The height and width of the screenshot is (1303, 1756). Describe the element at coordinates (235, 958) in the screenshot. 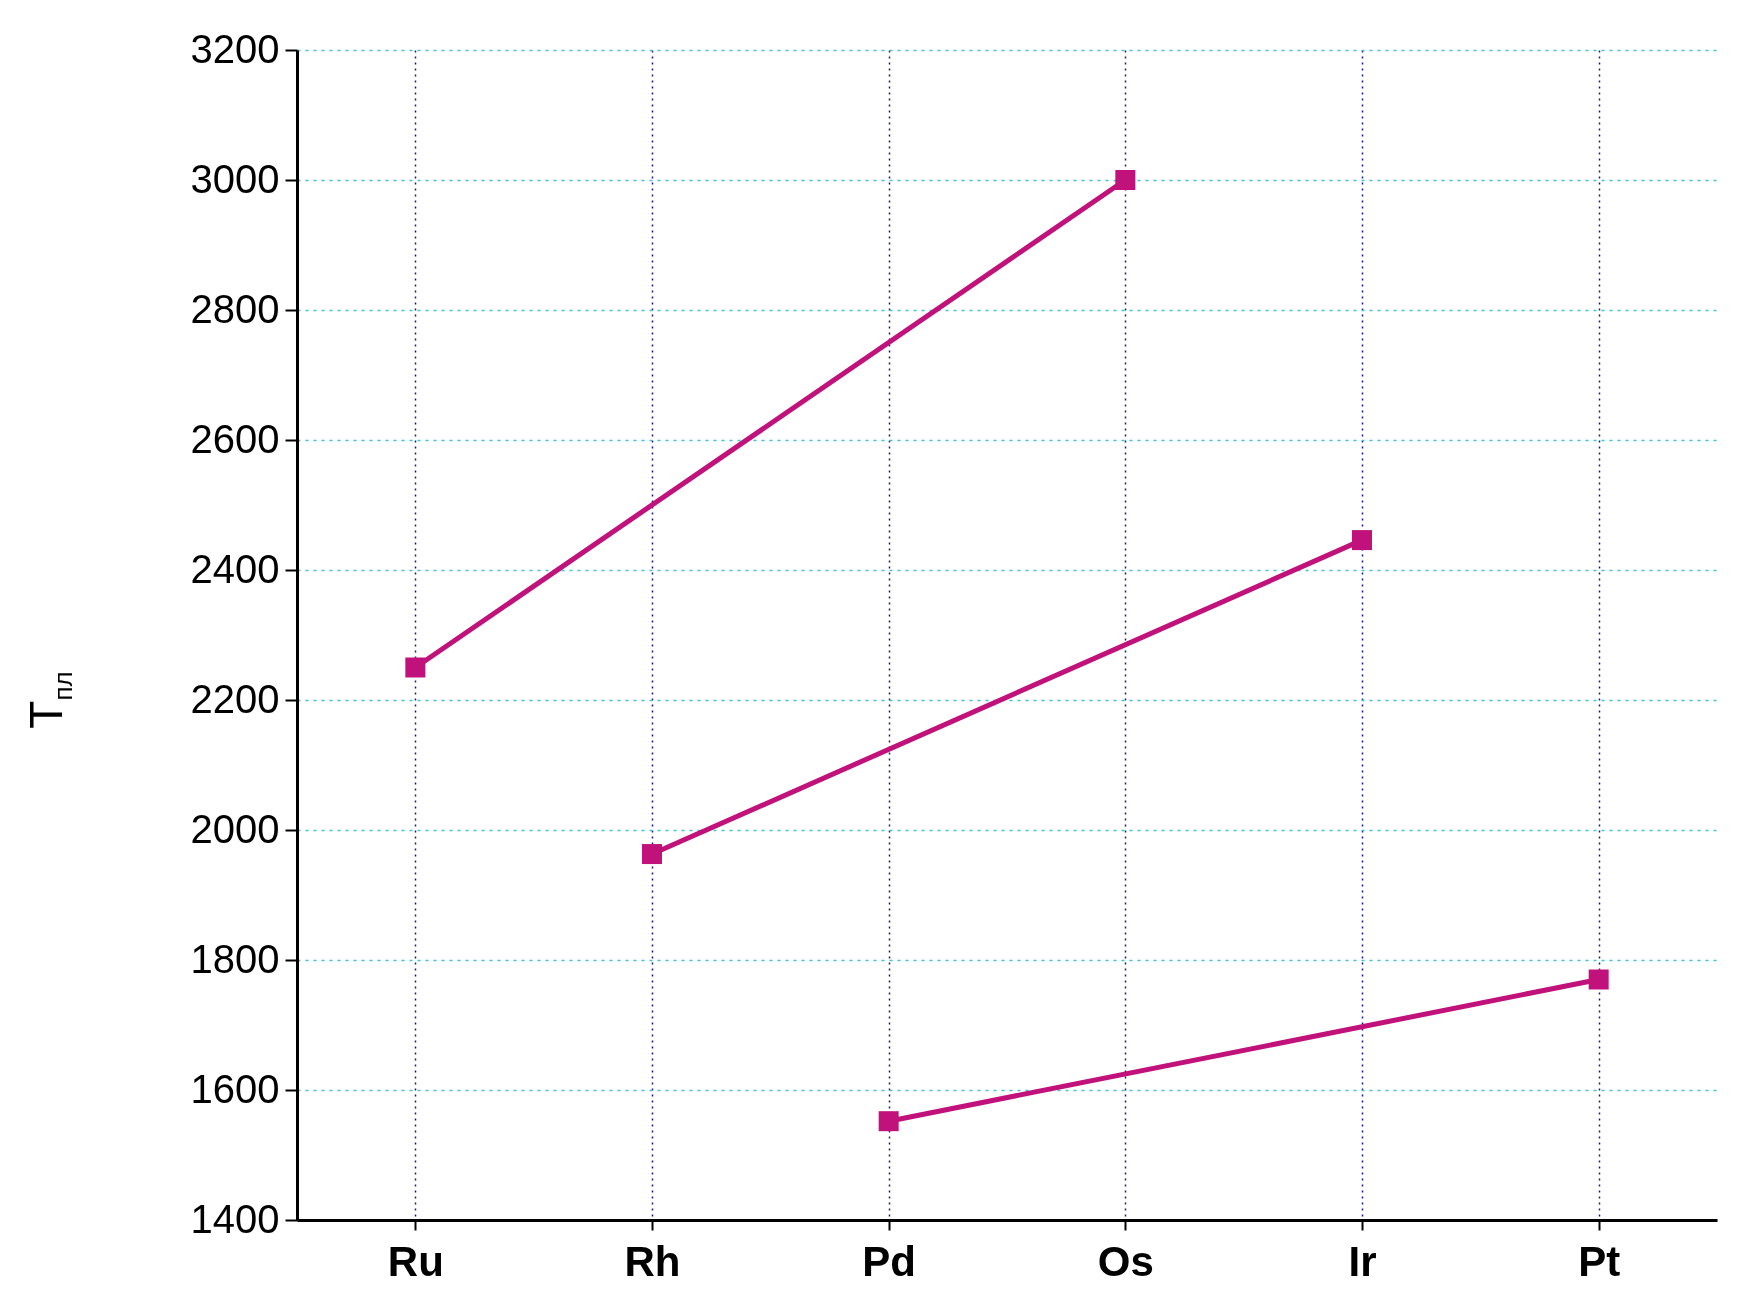

I see `y-tick-label: 1800` at that location.